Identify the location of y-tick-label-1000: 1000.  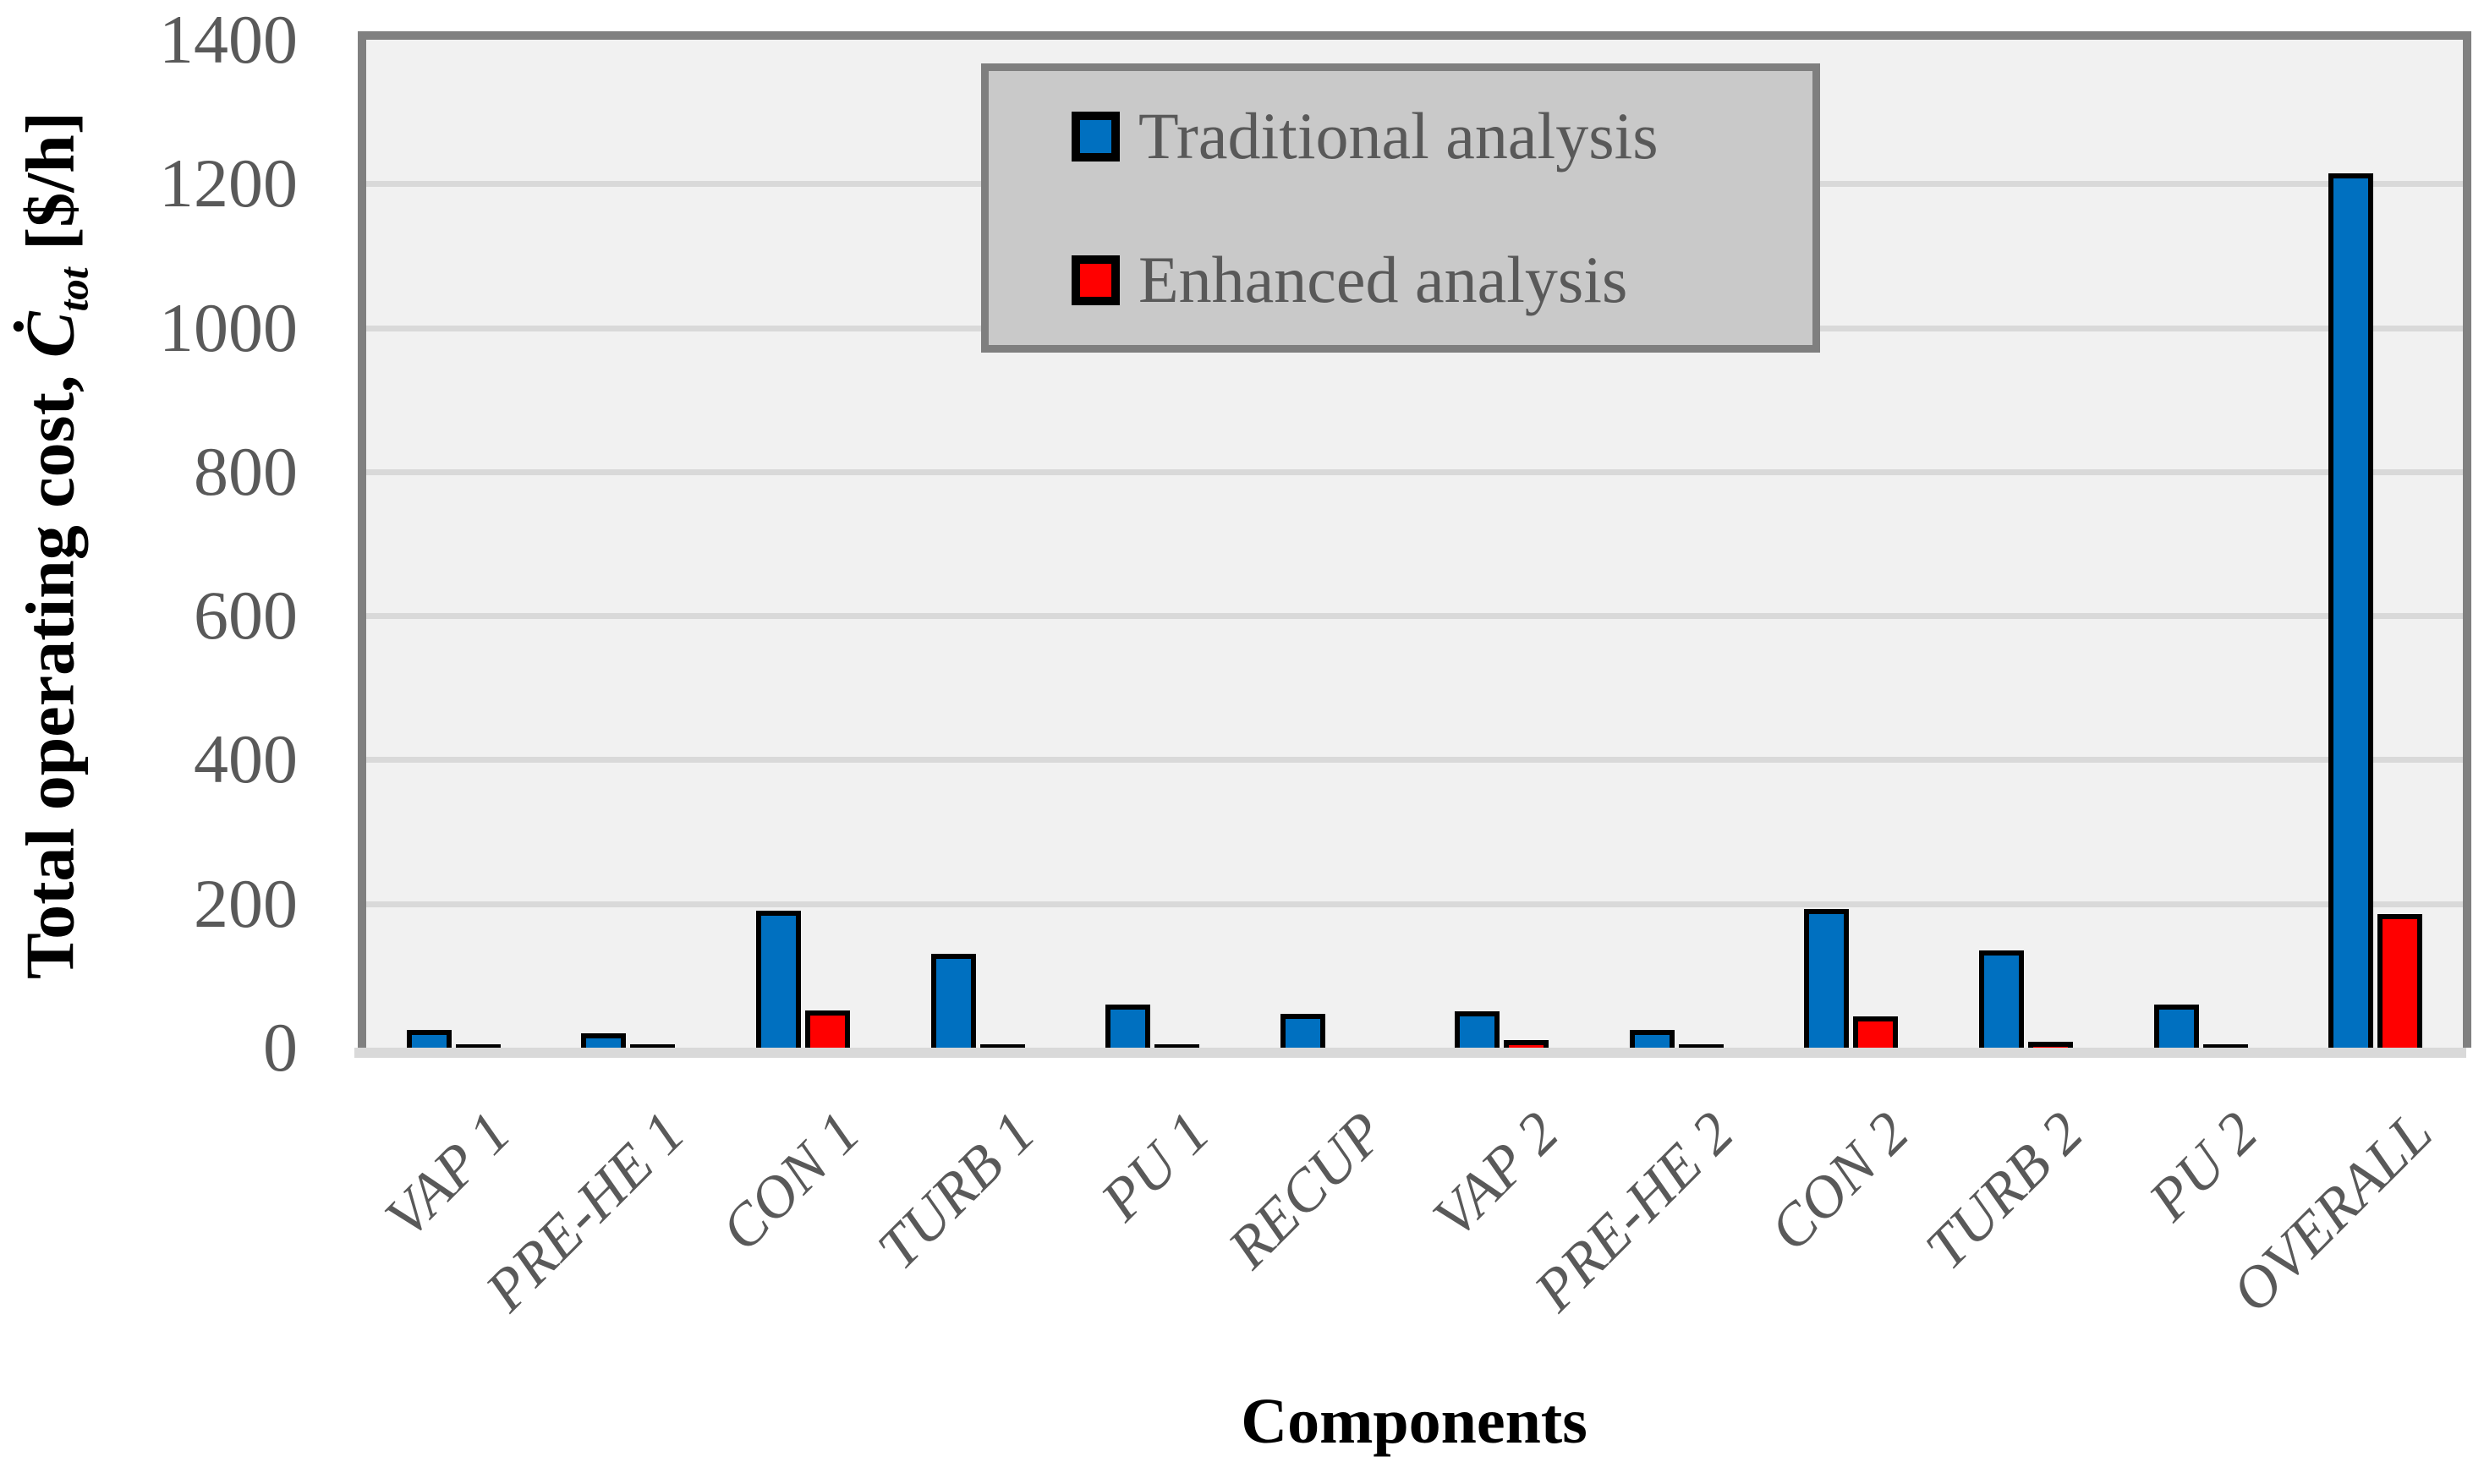
(229, 327).